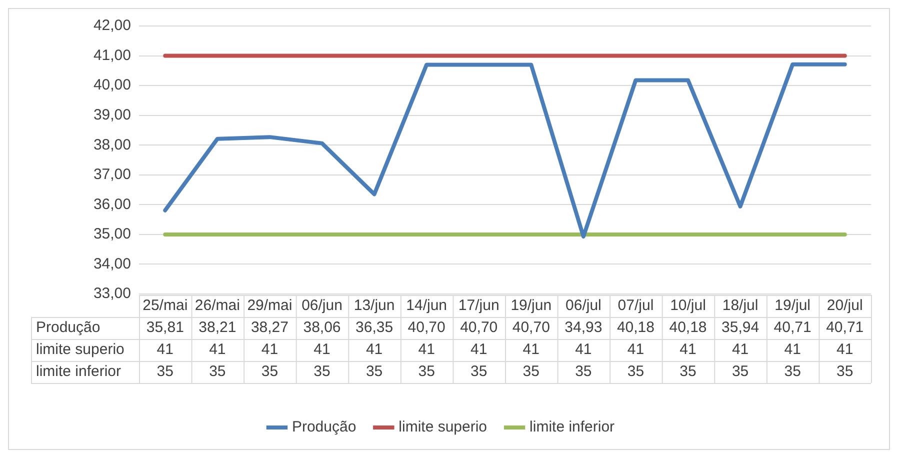  Describe the element at coordinates (427, 305) in the screenshot. I see `x-tick-label: 14/jun` at that location.